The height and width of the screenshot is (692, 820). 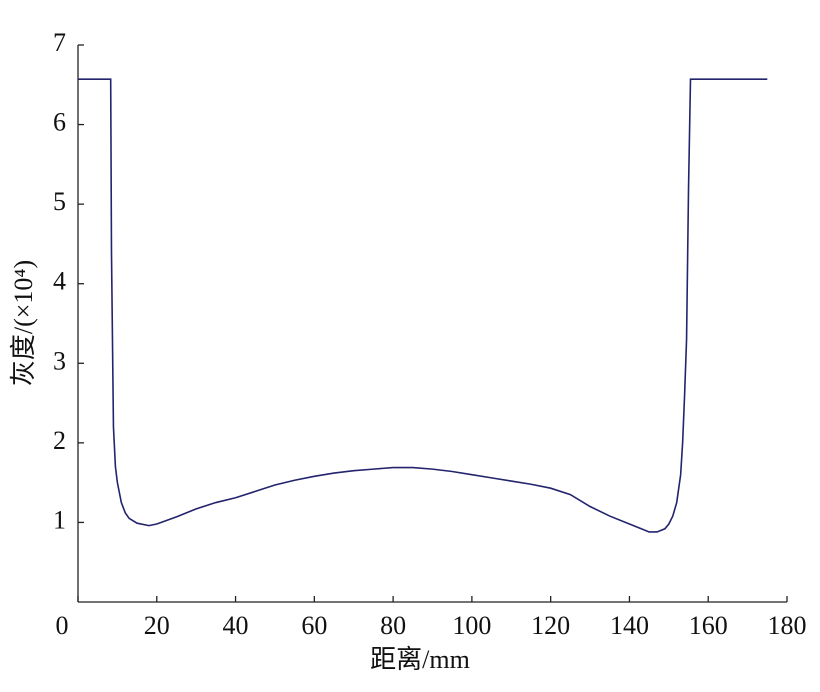 I want to click on y-tick-label: 1, so click(x=59, y=519).